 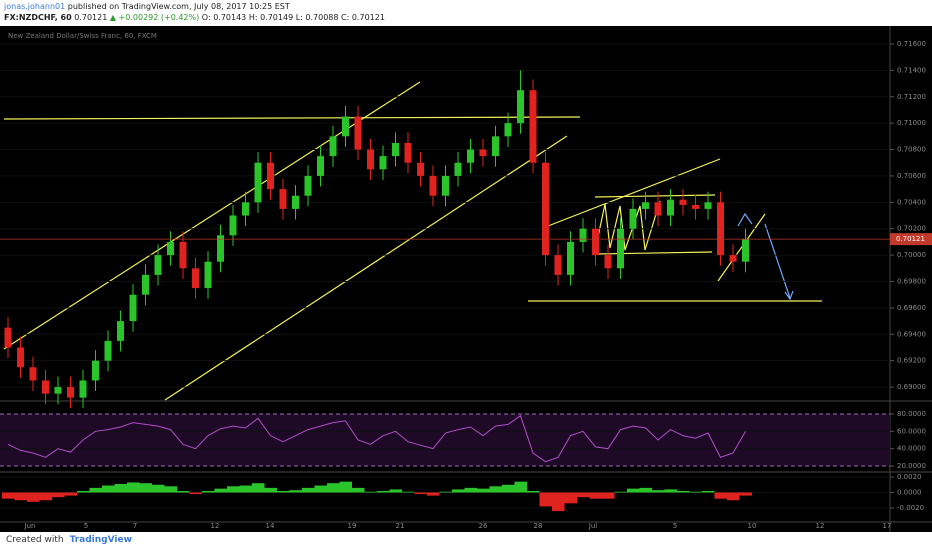 I want to click on price: 0.70121, so click(x=91, y=17).